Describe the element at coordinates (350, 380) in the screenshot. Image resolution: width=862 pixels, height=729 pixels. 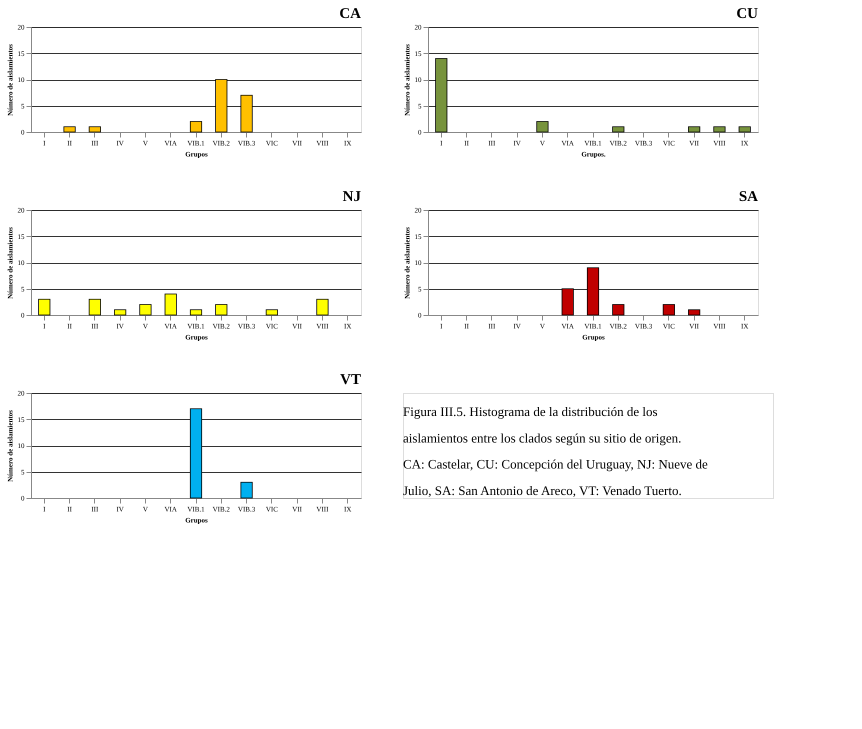
I see `chart-title: VT` at that location.